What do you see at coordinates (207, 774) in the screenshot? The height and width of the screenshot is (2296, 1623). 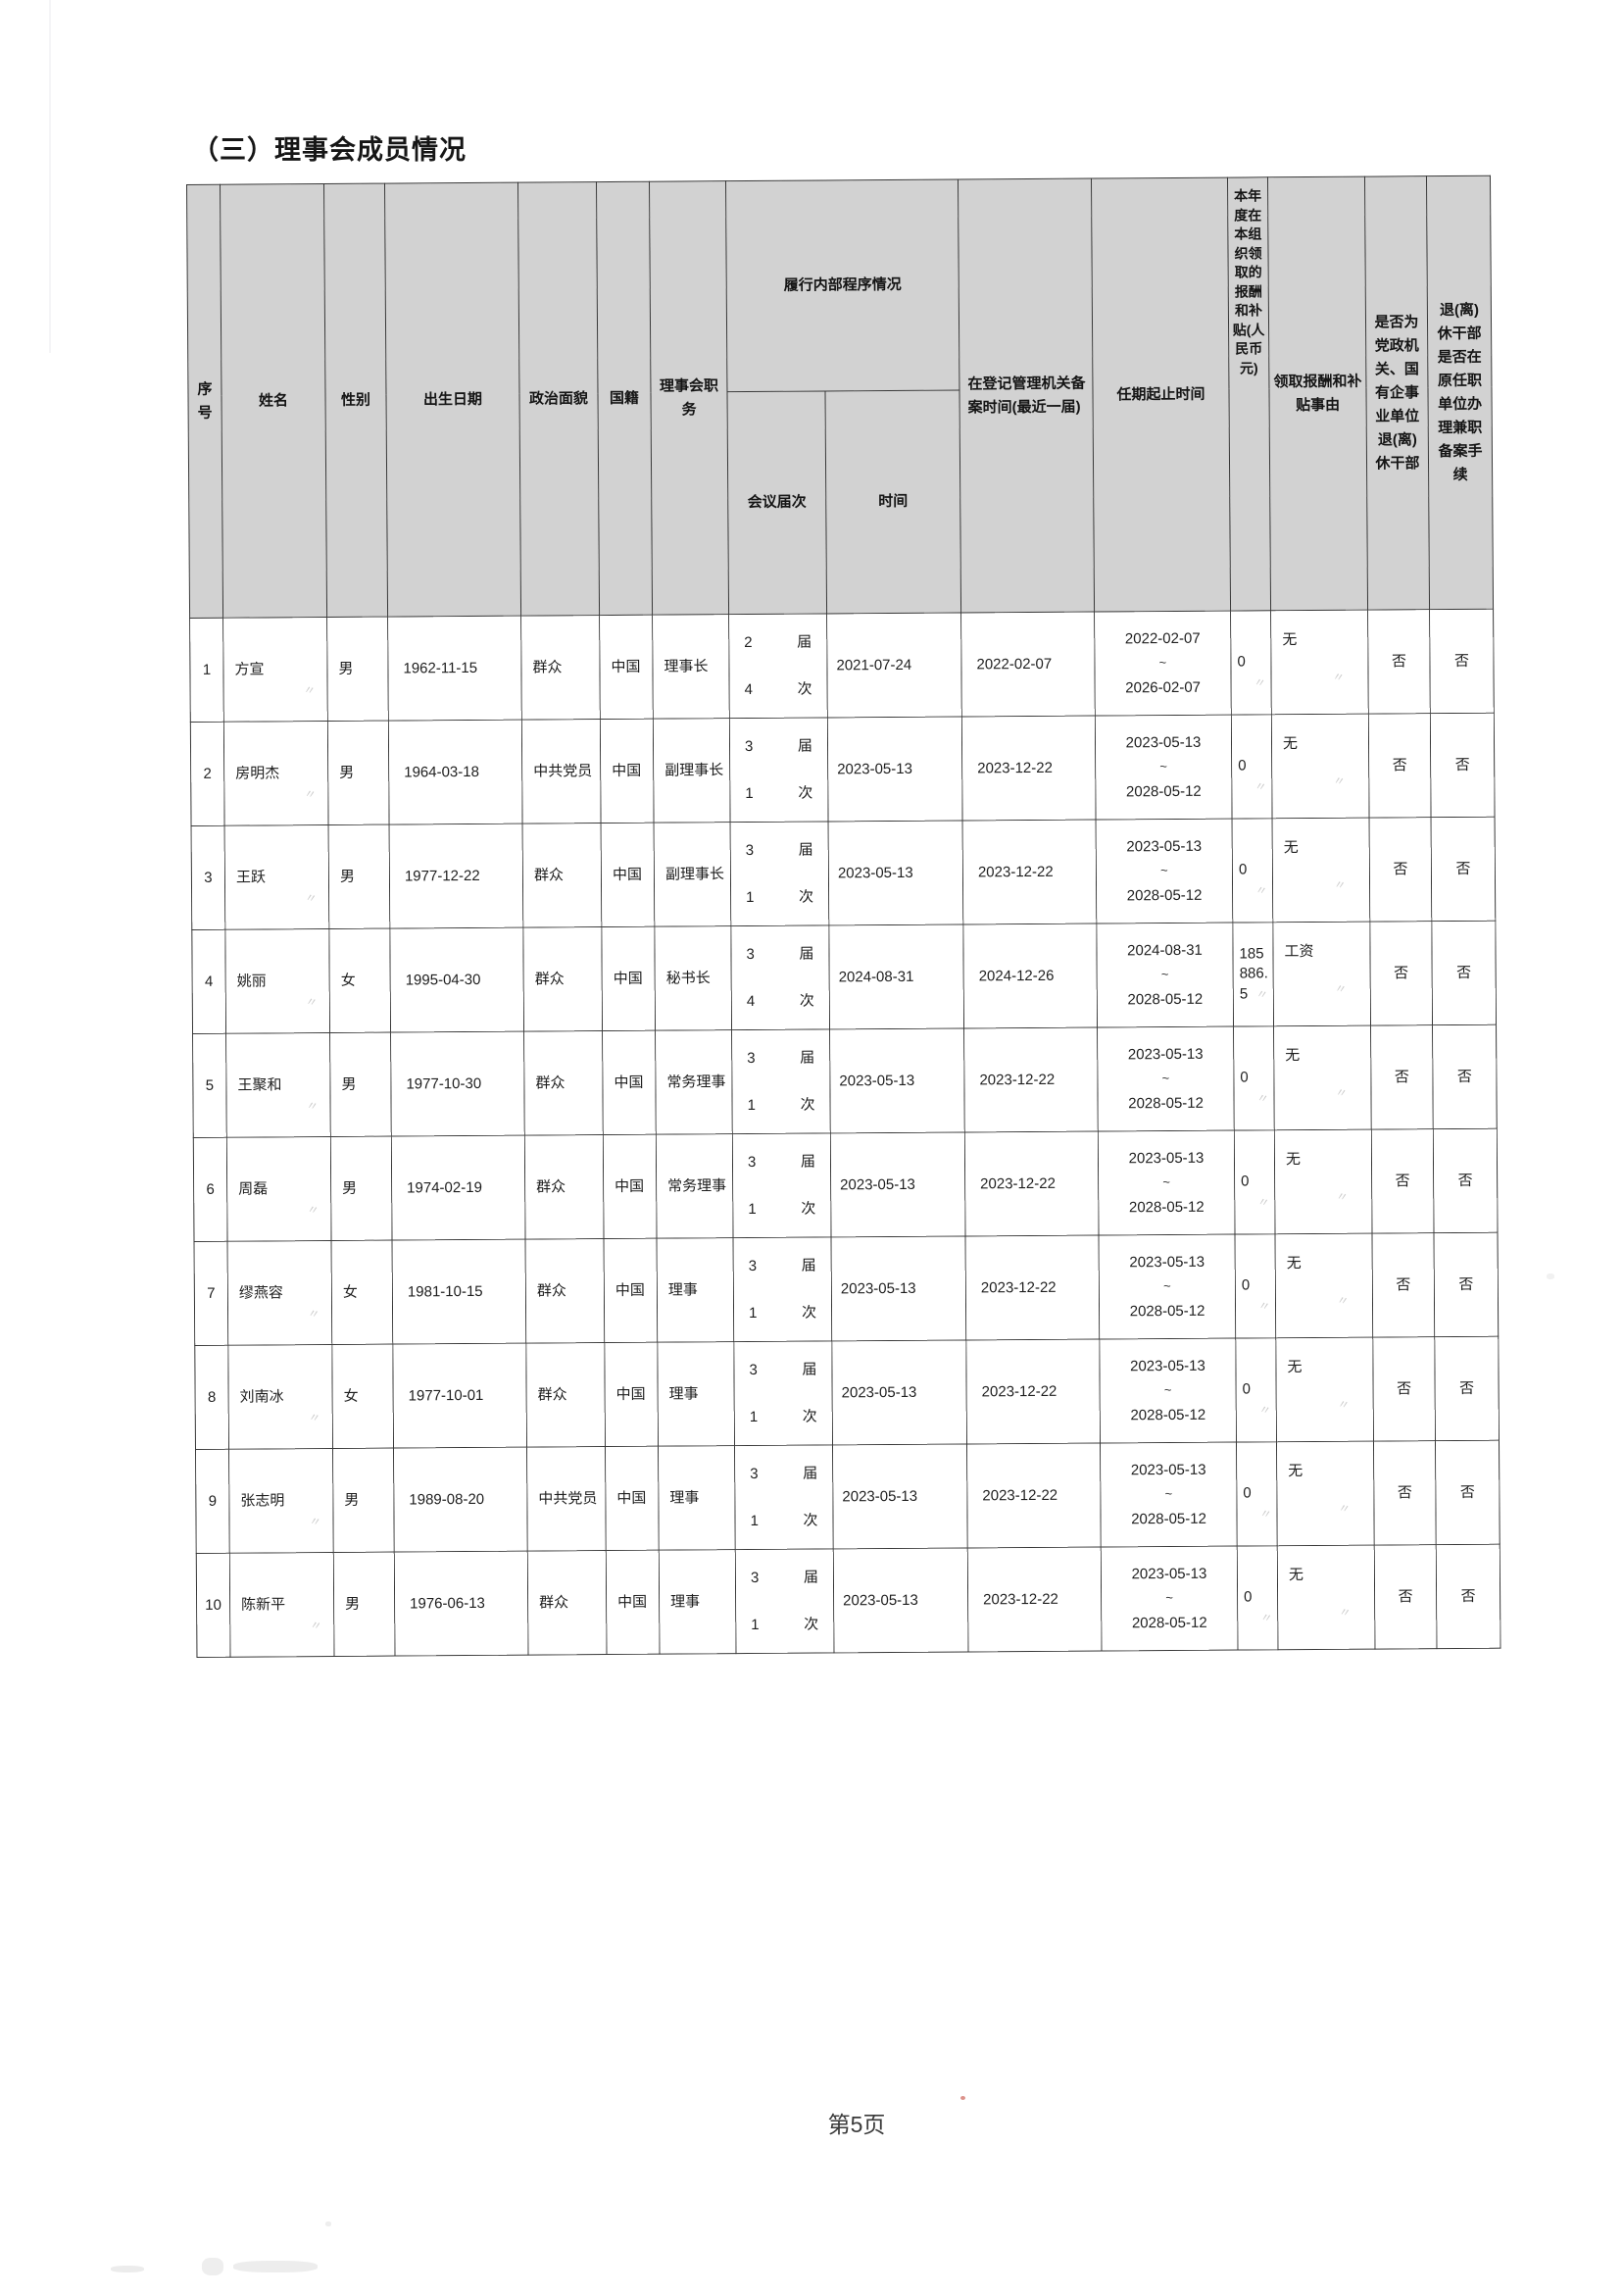 I see `cell-serial-number: 2` at bounding box center [207, 774].